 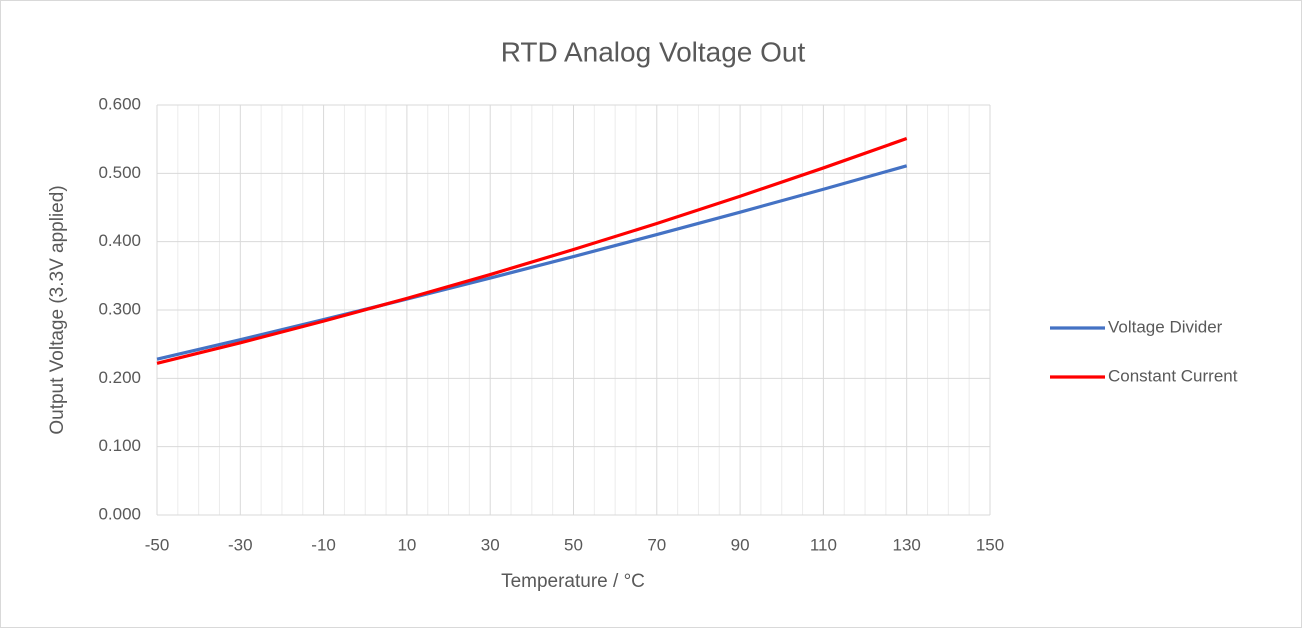 I want to click on y-tick-label: 0.300, so click(x=119, y=308).